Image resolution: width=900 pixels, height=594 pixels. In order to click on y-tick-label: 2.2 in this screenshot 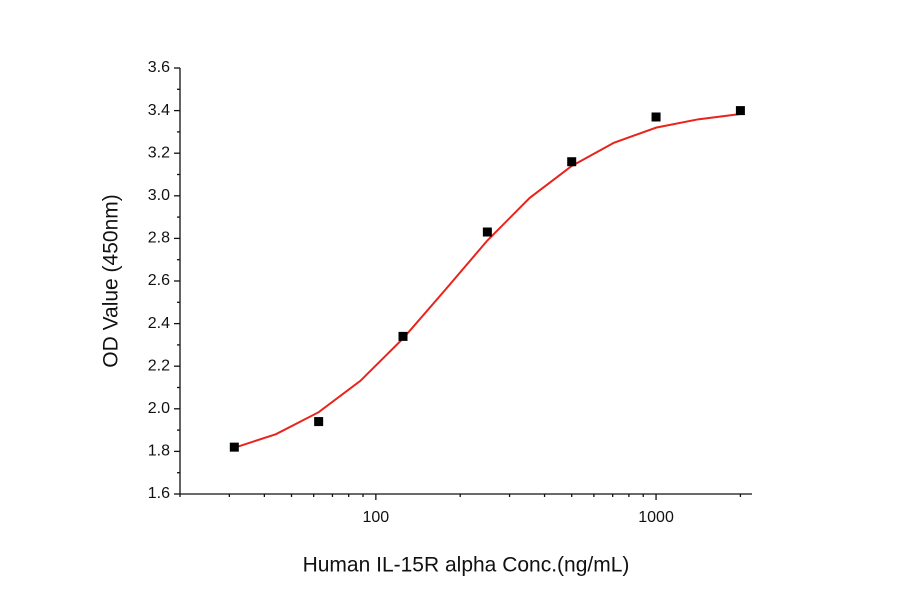, I will do `click(159, 365)`.